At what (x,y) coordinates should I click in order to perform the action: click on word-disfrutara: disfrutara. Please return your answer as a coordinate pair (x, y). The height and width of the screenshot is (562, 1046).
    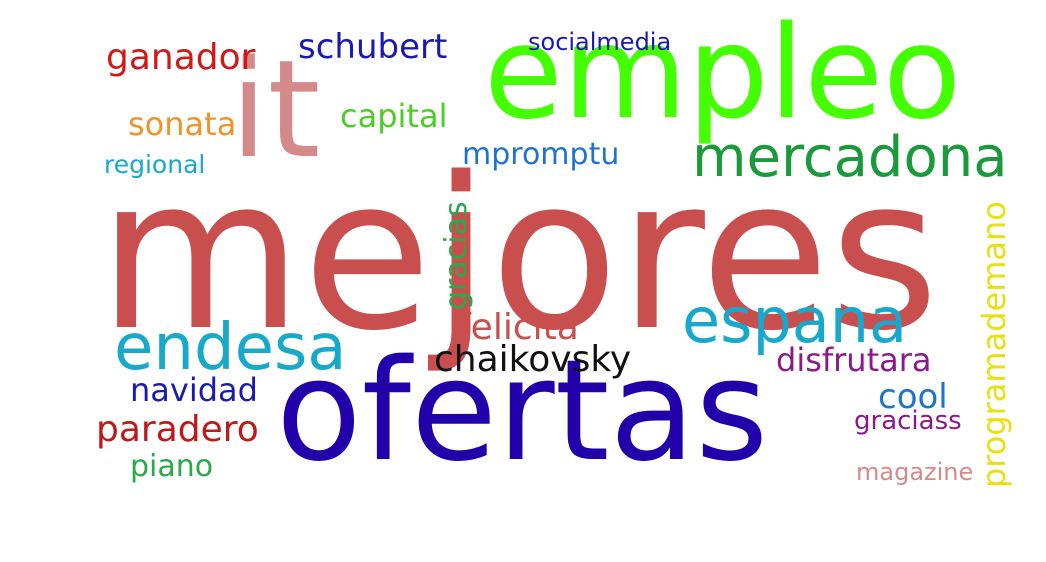
    Looking at the image, I should click on (854, 360).